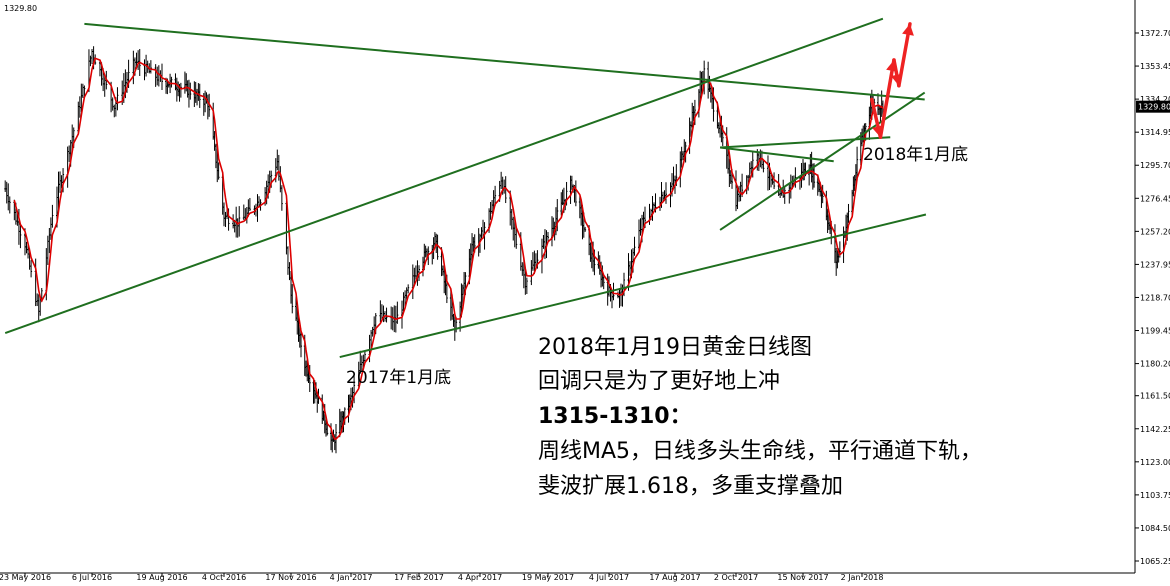 The image size is (1170, 586). What do you see at coordinates (609, 577) in the screenshot?
I see `x-tick-label: 4 Jul 2017` at bounding box center [609, 577].